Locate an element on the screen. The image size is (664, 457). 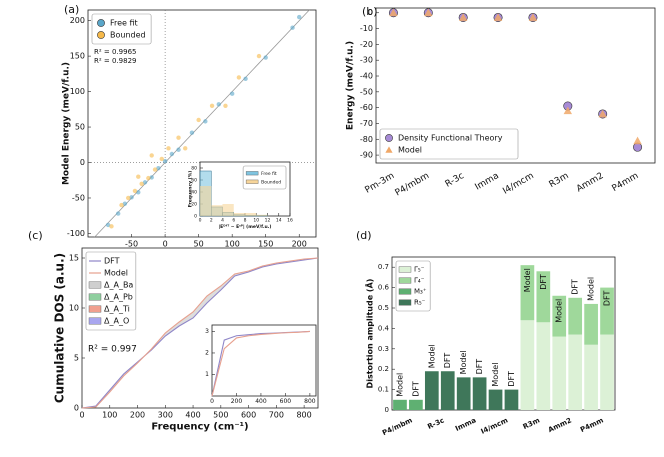
y-tick-label: 3 is located at coordinates (207, 331).